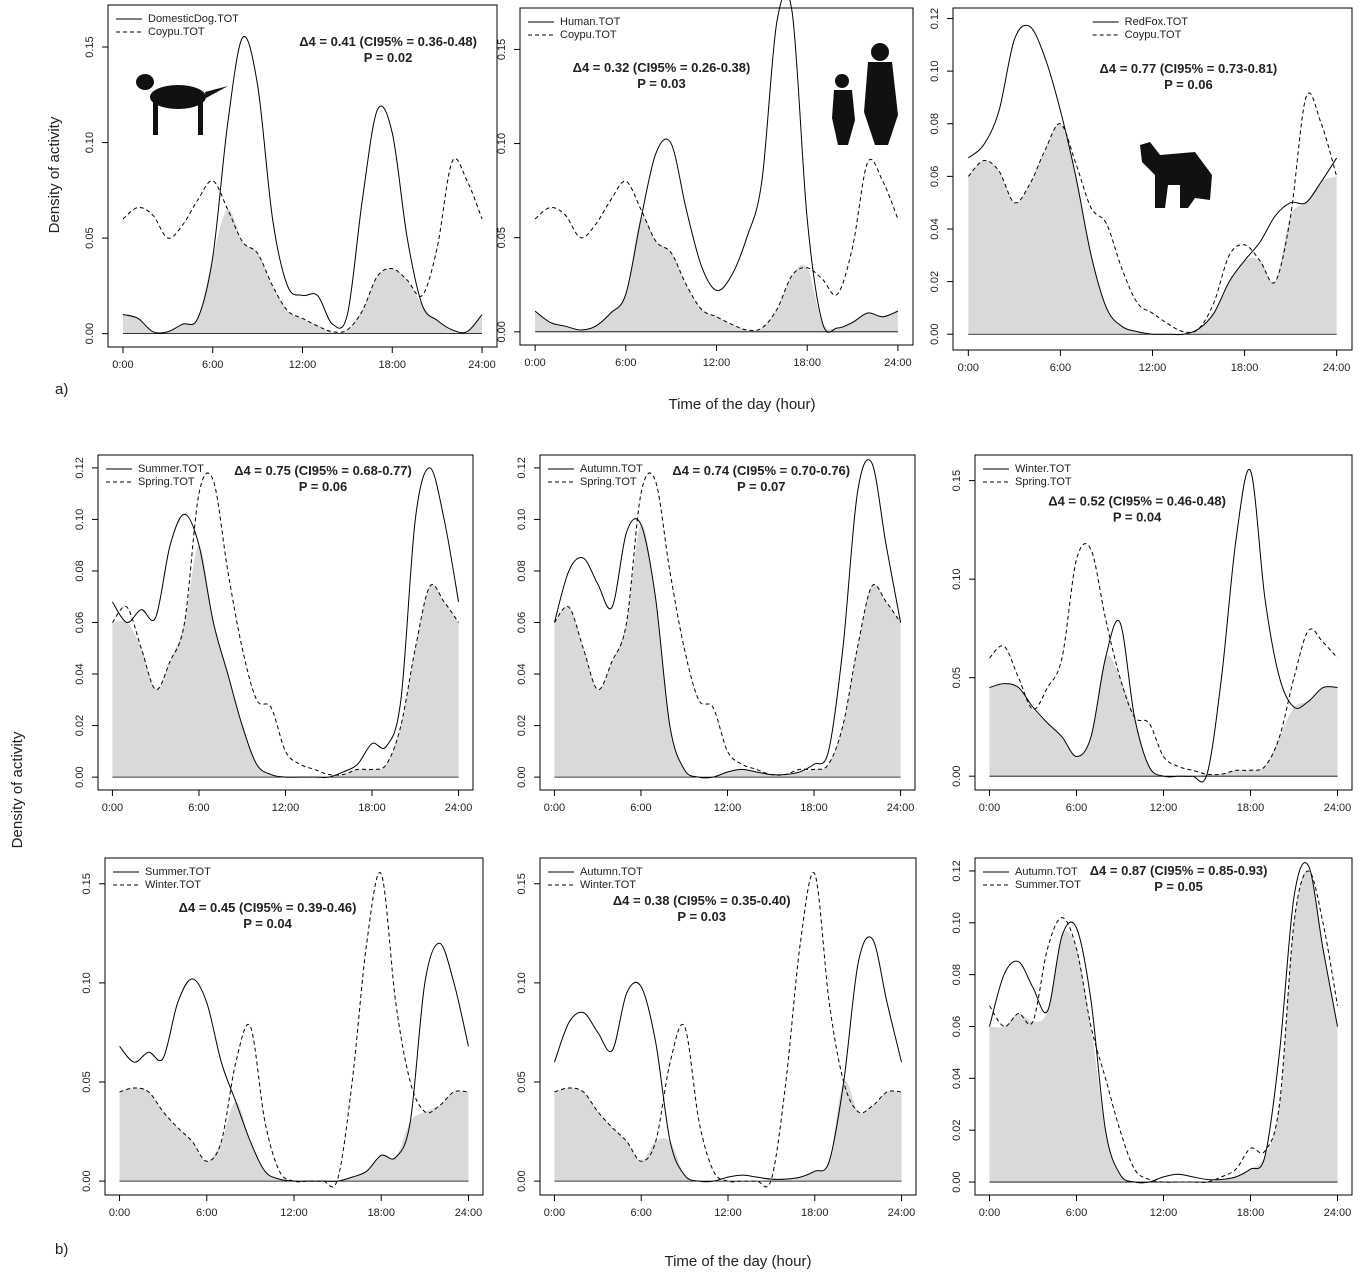  I want to click on legend-label: Human.TOT, so click(590, 22).